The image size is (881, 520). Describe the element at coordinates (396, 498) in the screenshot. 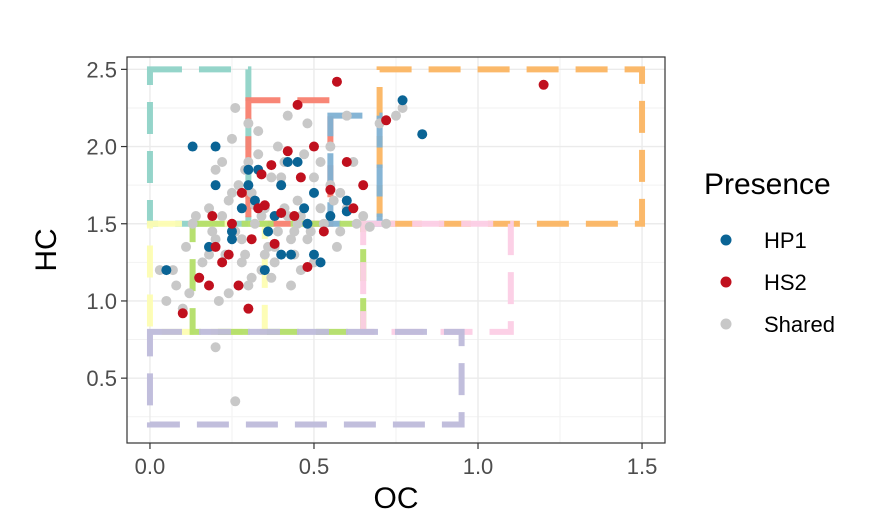

I see `x-axis-title: OC` at that location.